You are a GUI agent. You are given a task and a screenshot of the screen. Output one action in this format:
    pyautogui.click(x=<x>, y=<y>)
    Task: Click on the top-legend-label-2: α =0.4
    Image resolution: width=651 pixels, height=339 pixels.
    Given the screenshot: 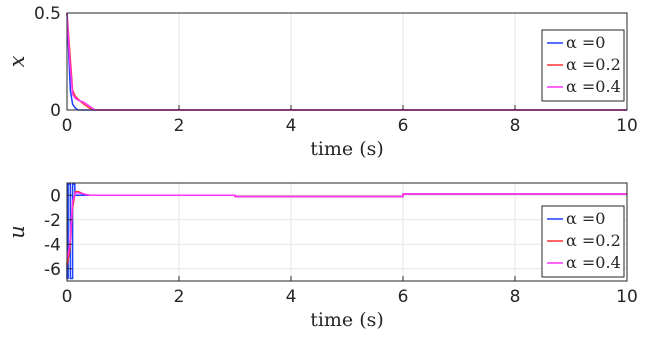 What is the action you would take?
    pyautogui.click(x=593, y=86)
    